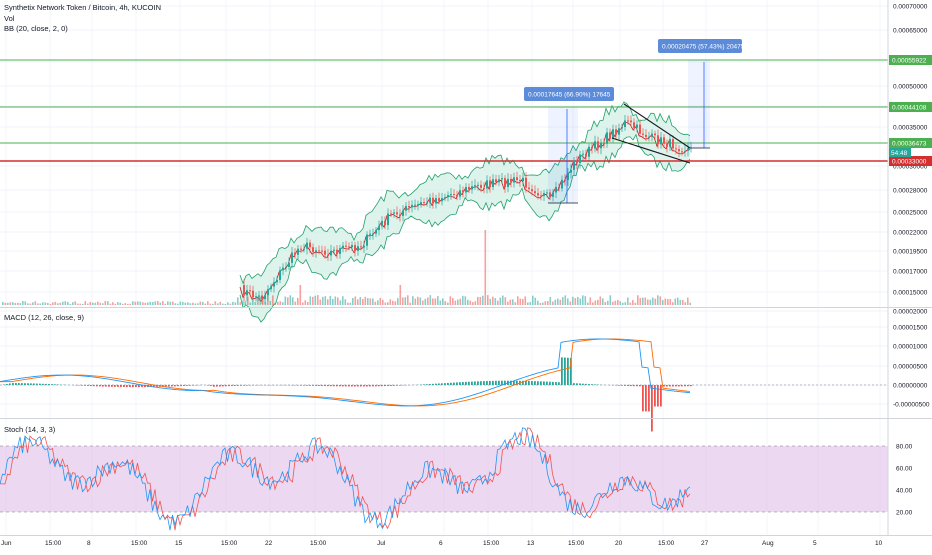 The height and width of the screenshot is (555, 932). I want to click on price-tick-label: 0.00015000, so click(910, 293).